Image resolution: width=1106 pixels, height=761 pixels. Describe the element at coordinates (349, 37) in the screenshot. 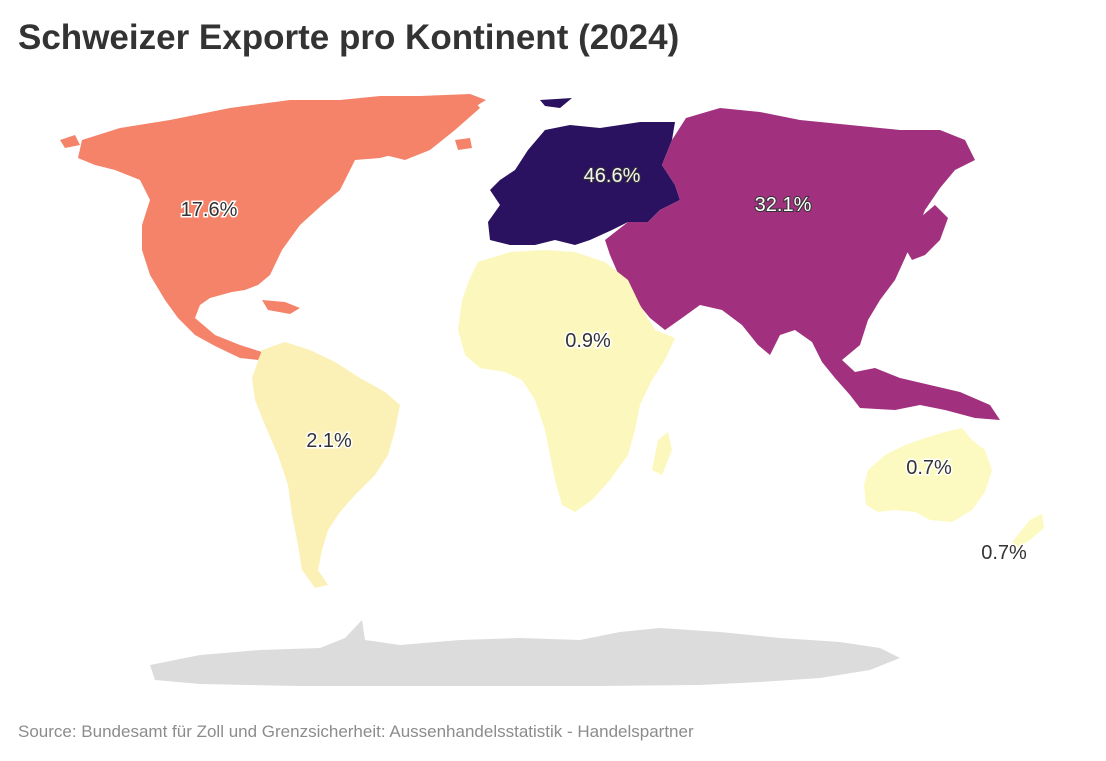

I see `chart-title: Schweizer Exporte pro Kontinent (2024)` at that location.